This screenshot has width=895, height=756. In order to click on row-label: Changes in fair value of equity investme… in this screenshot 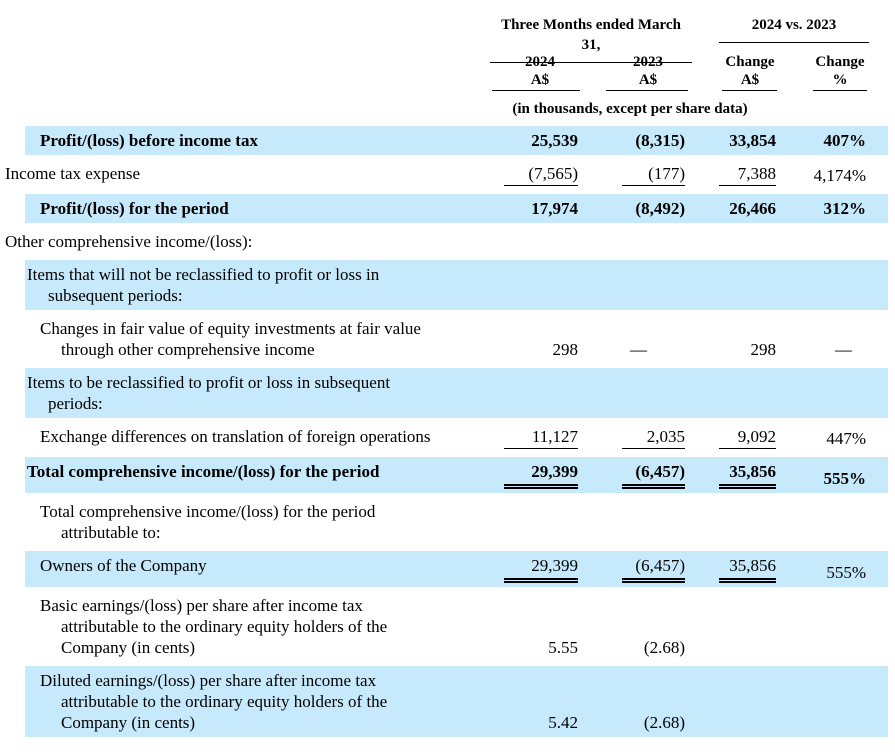, I will do `click(230, 339)`.